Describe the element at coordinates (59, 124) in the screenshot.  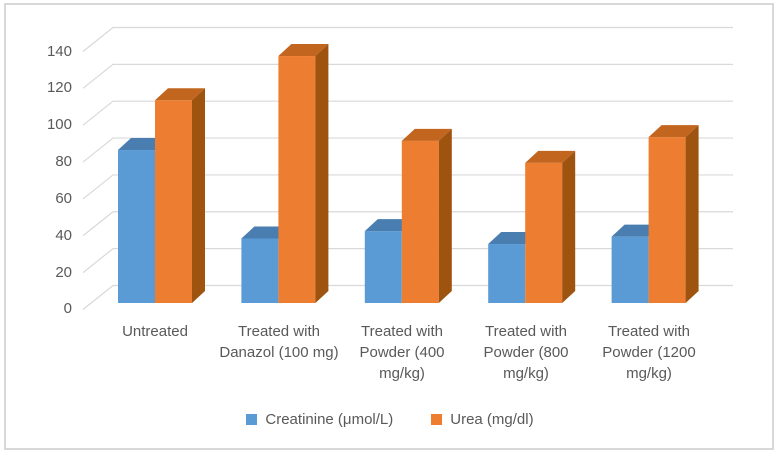
I see `y-tick-label: 100` at that location.